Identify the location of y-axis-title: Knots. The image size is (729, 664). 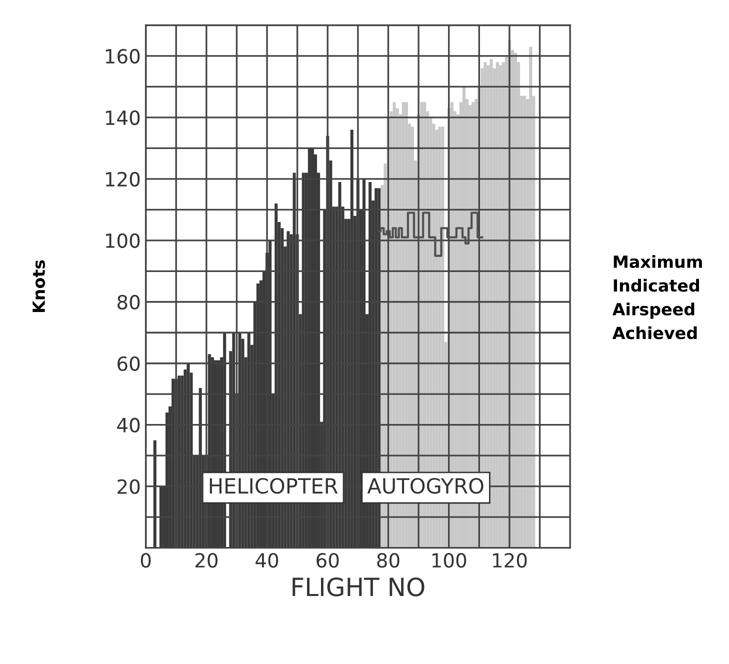
(39, 286).